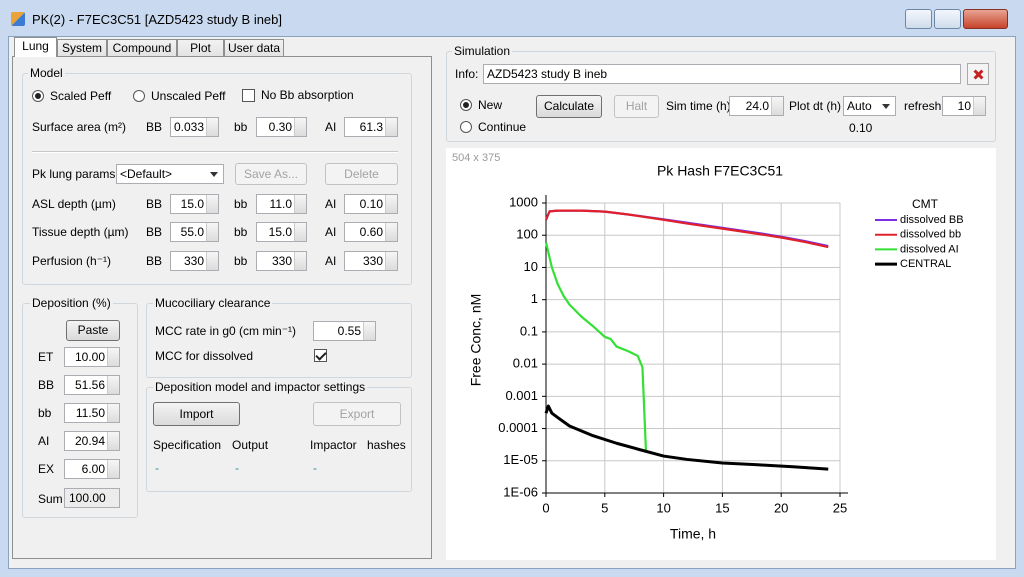 The height and width of the screenshot is (577, 1024). Describe the element at coordinates (502, 127) in the screenshot. I see `radio-label: Continue` at that location.